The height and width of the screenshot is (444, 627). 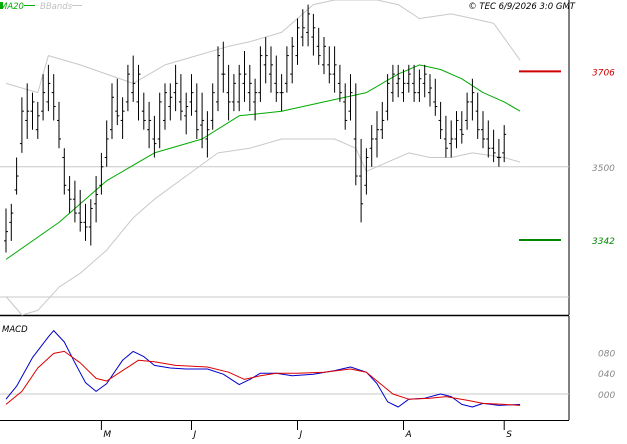 What do you see at coordinates (567, 157) in the screenshot?
I see `level-markers: 3706 3342` at bounding box center [567, 157].